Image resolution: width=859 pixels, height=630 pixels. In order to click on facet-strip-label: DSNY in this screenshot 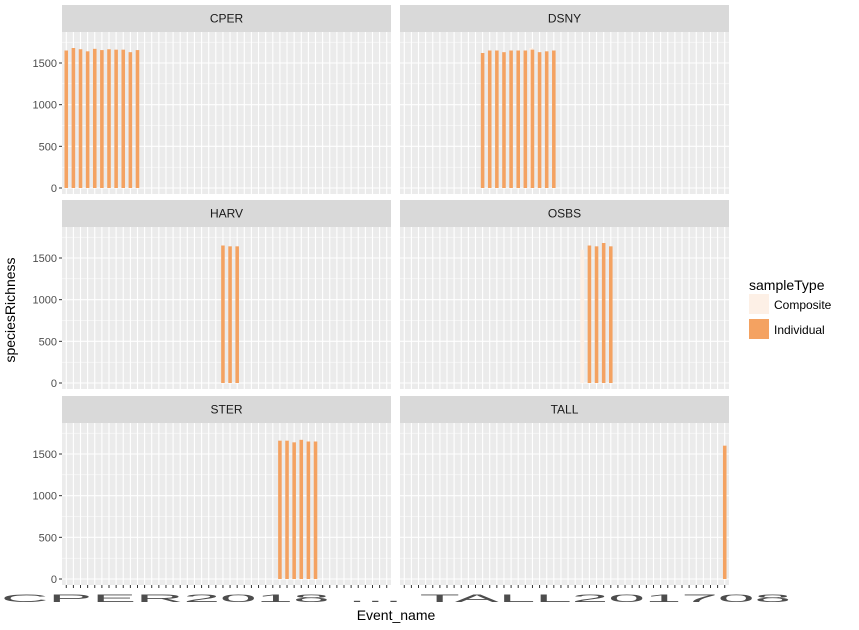, I will do `click(564, 19)`.